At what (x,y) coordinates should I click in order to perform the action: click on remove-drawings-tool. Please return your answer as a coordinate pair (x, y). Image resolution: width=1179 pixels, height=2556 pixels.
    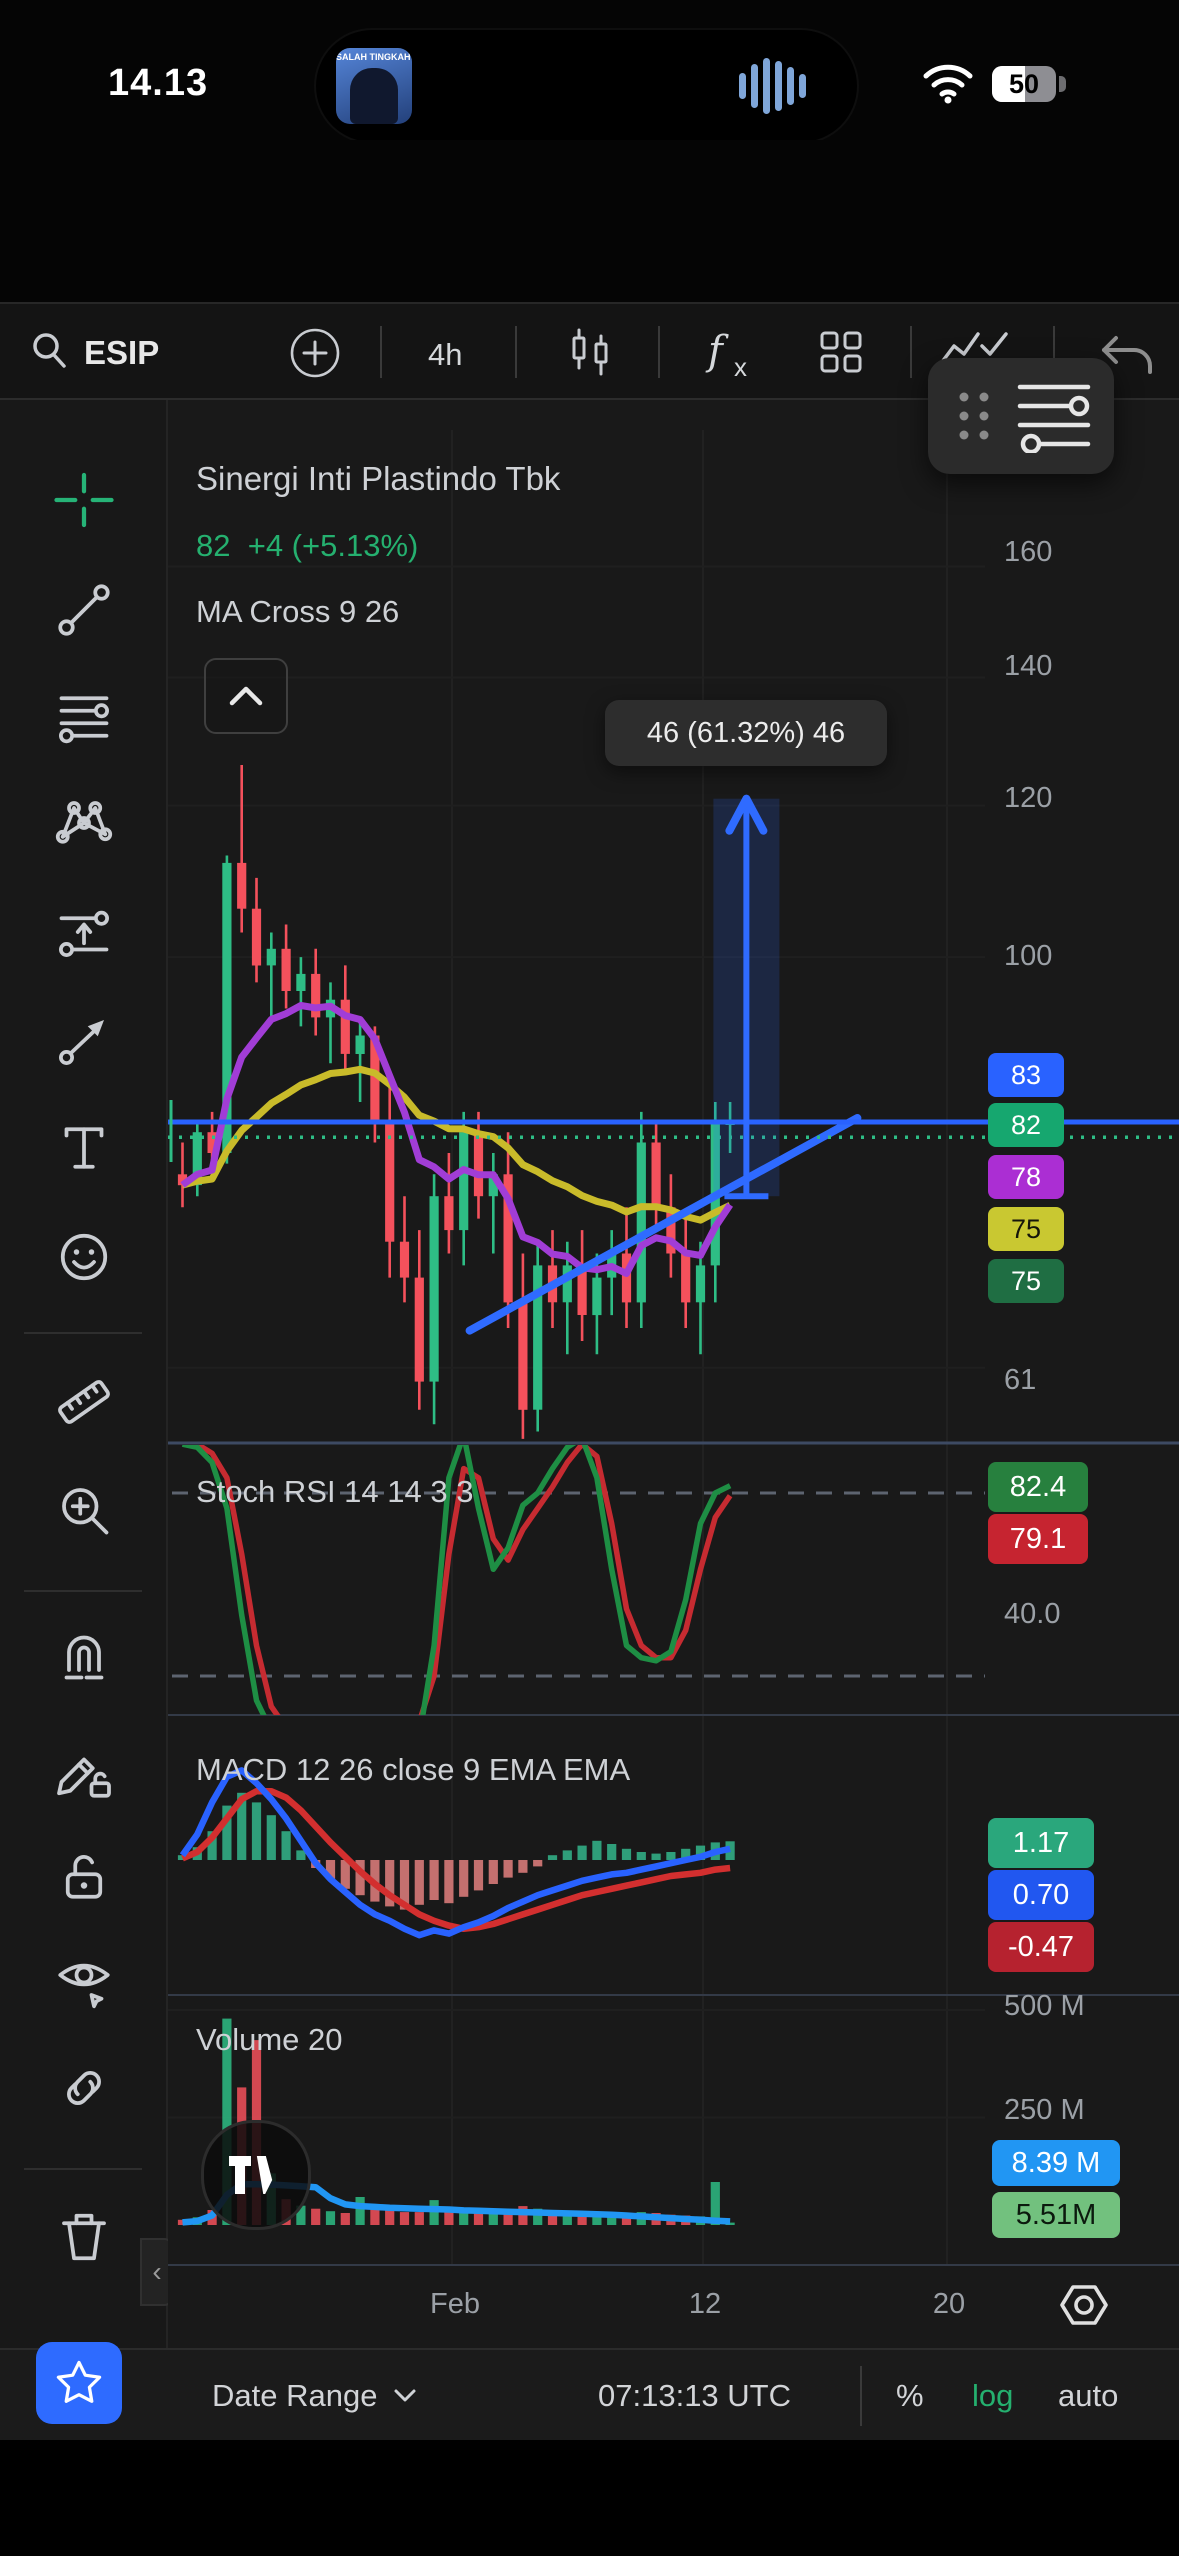
    Looking at the image, I should click on (84, 2237).